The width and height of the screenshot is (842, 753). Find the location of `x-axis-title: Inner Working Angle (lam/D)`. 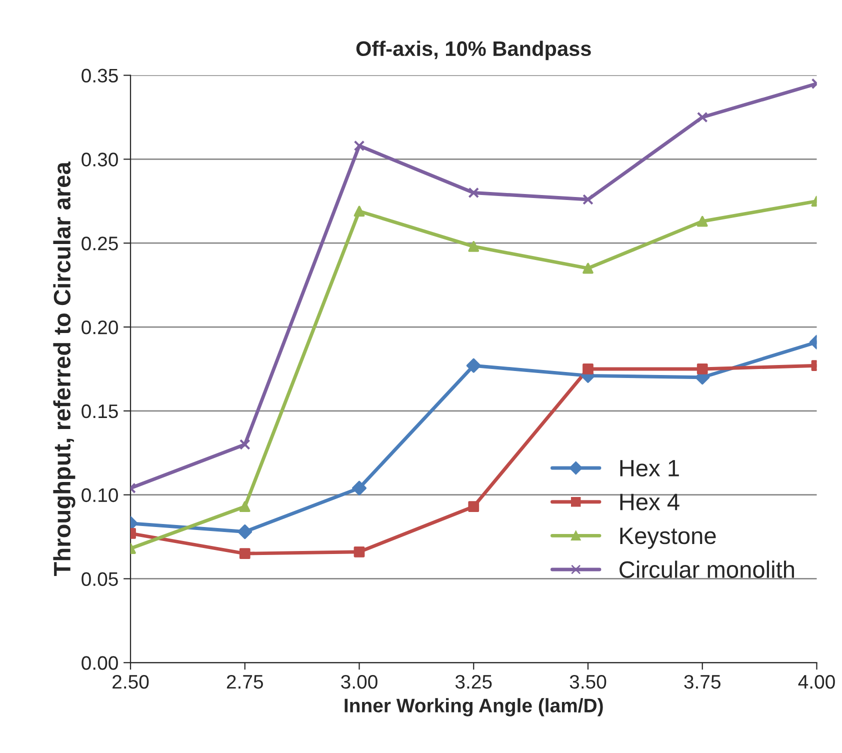

x-axis-title: Inner Working Angle (lam/D) is located at coordinates (473, 707).